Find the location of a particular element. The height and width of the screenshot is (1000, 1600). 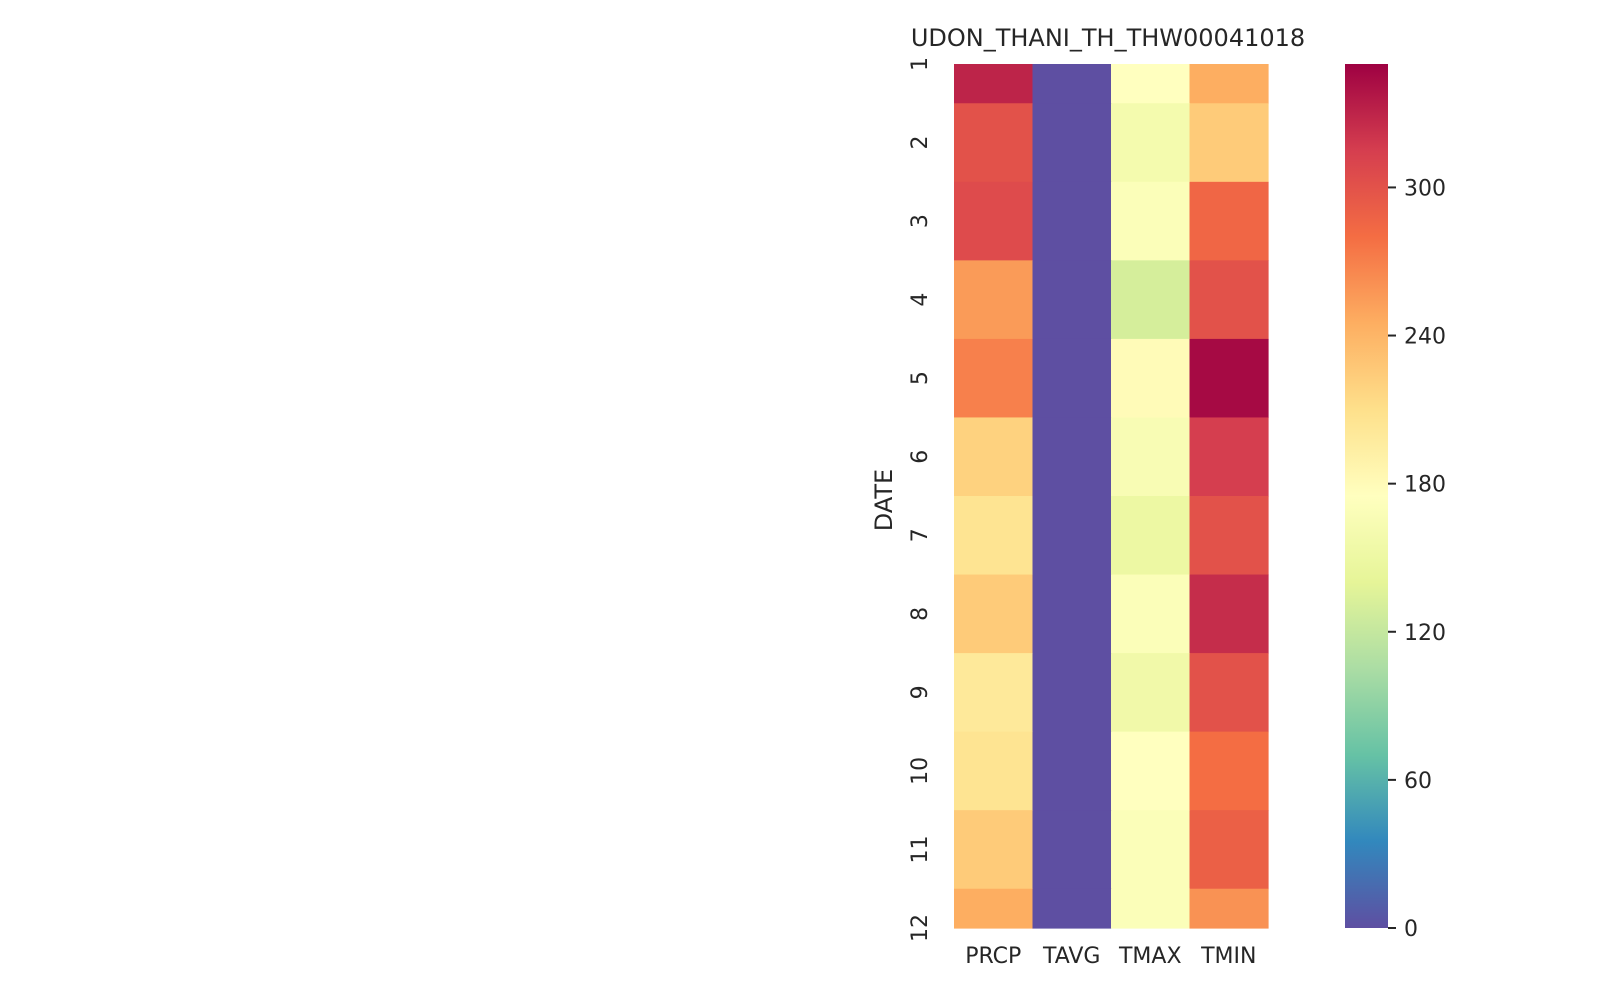

row-tick-label: 7 is located at coordinates (920, 535).